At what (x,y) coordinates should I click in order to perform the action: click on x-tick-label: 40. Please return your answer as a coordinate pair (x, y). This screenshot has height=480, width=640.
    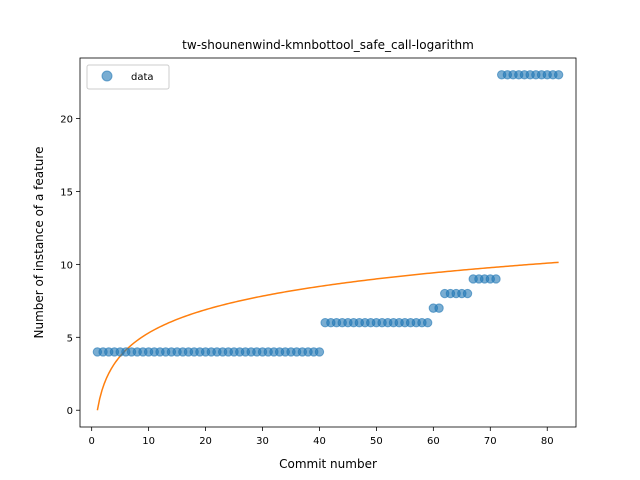
    Looking at the image, I should click on (319, 441).